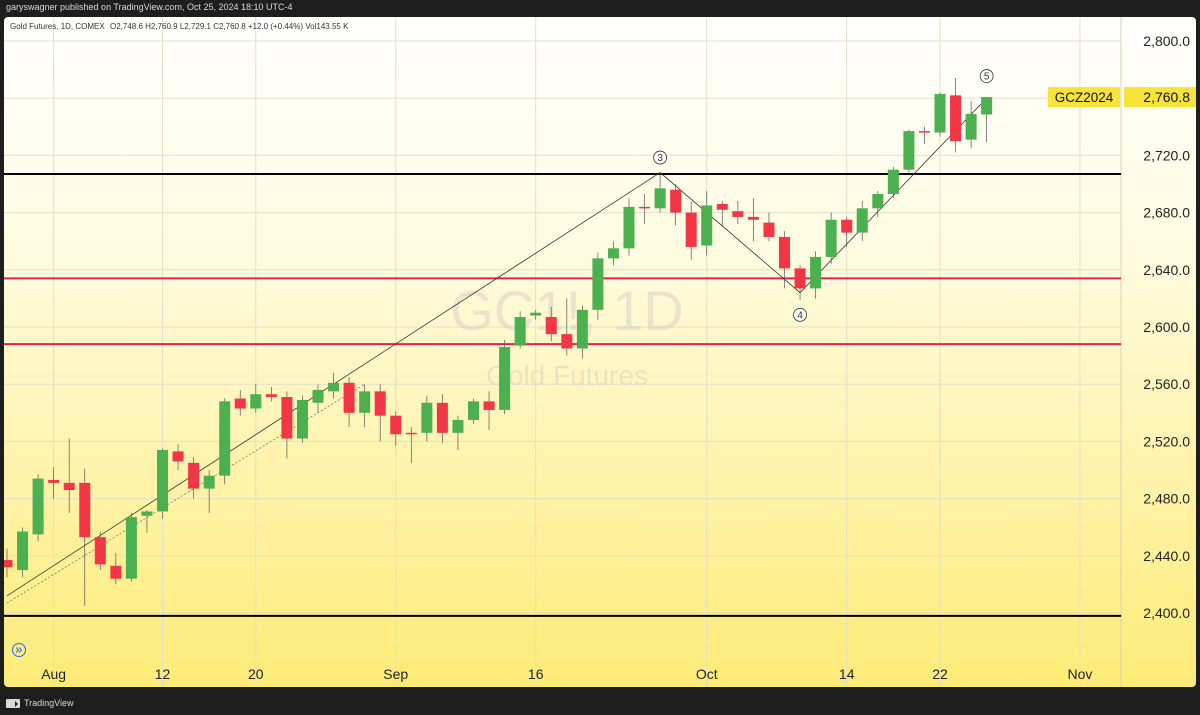 This screenshot has height=715, width=1200. What do you see at coordinates (1160, 97) in the screenshot?
I see `price-label-bg` at bounding box center [1160, 97].